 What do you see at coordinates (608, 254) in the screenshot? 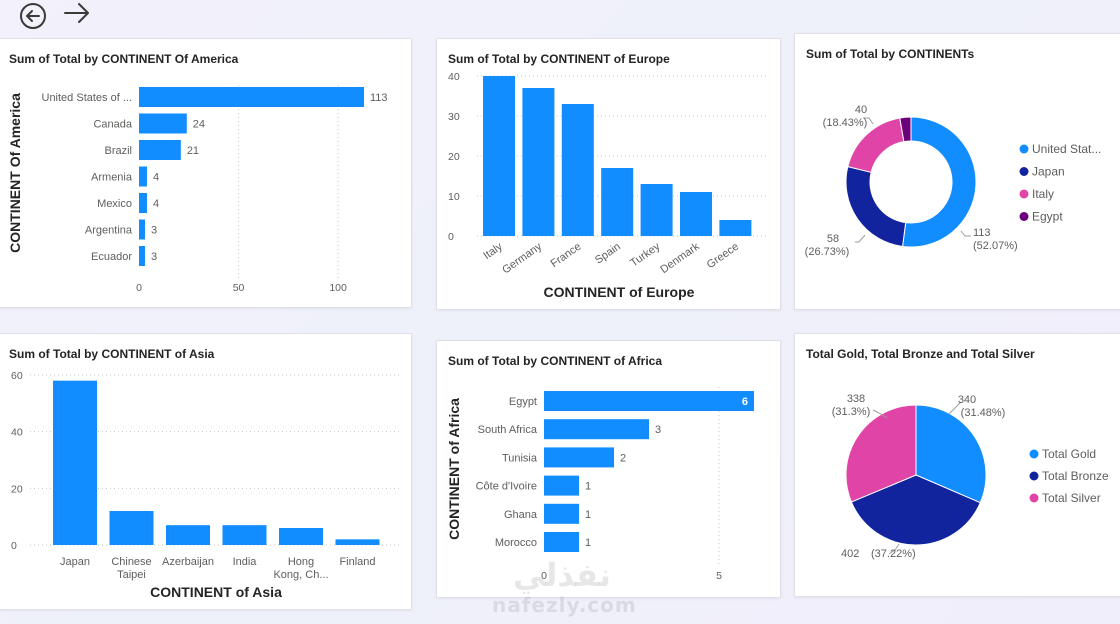
I see `category-label: Spain` at bounding box center [608, 254].